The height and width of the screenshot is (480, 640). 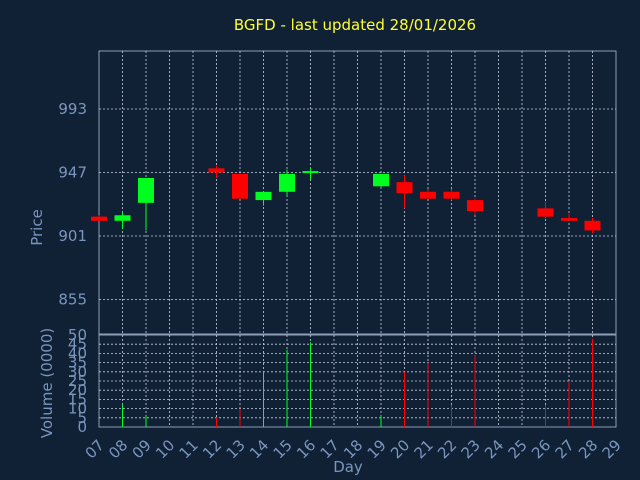 What do you see at coordinates (47, 383) in the screenshot?
I see `volume-axis-label: Volume (0000)` at bounding box center [47, 383].